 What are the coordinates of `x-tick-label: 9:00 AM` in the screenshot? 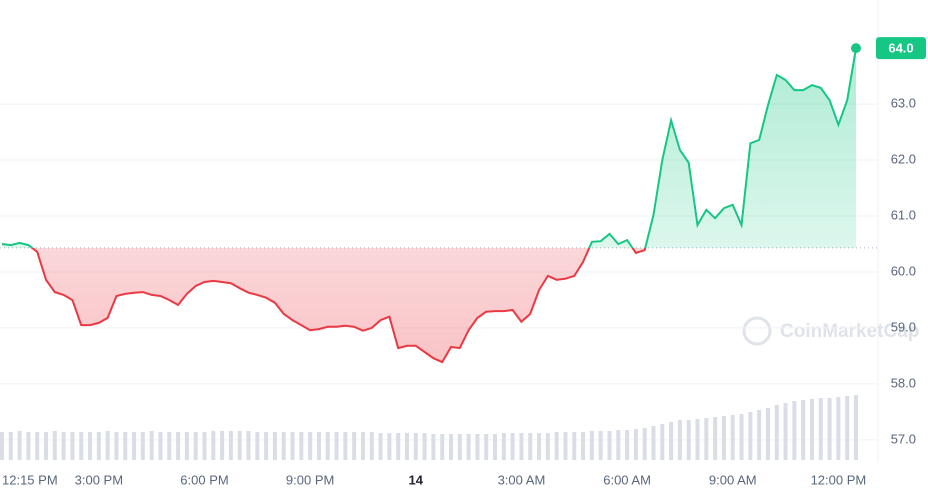 It's located at (733, 479).